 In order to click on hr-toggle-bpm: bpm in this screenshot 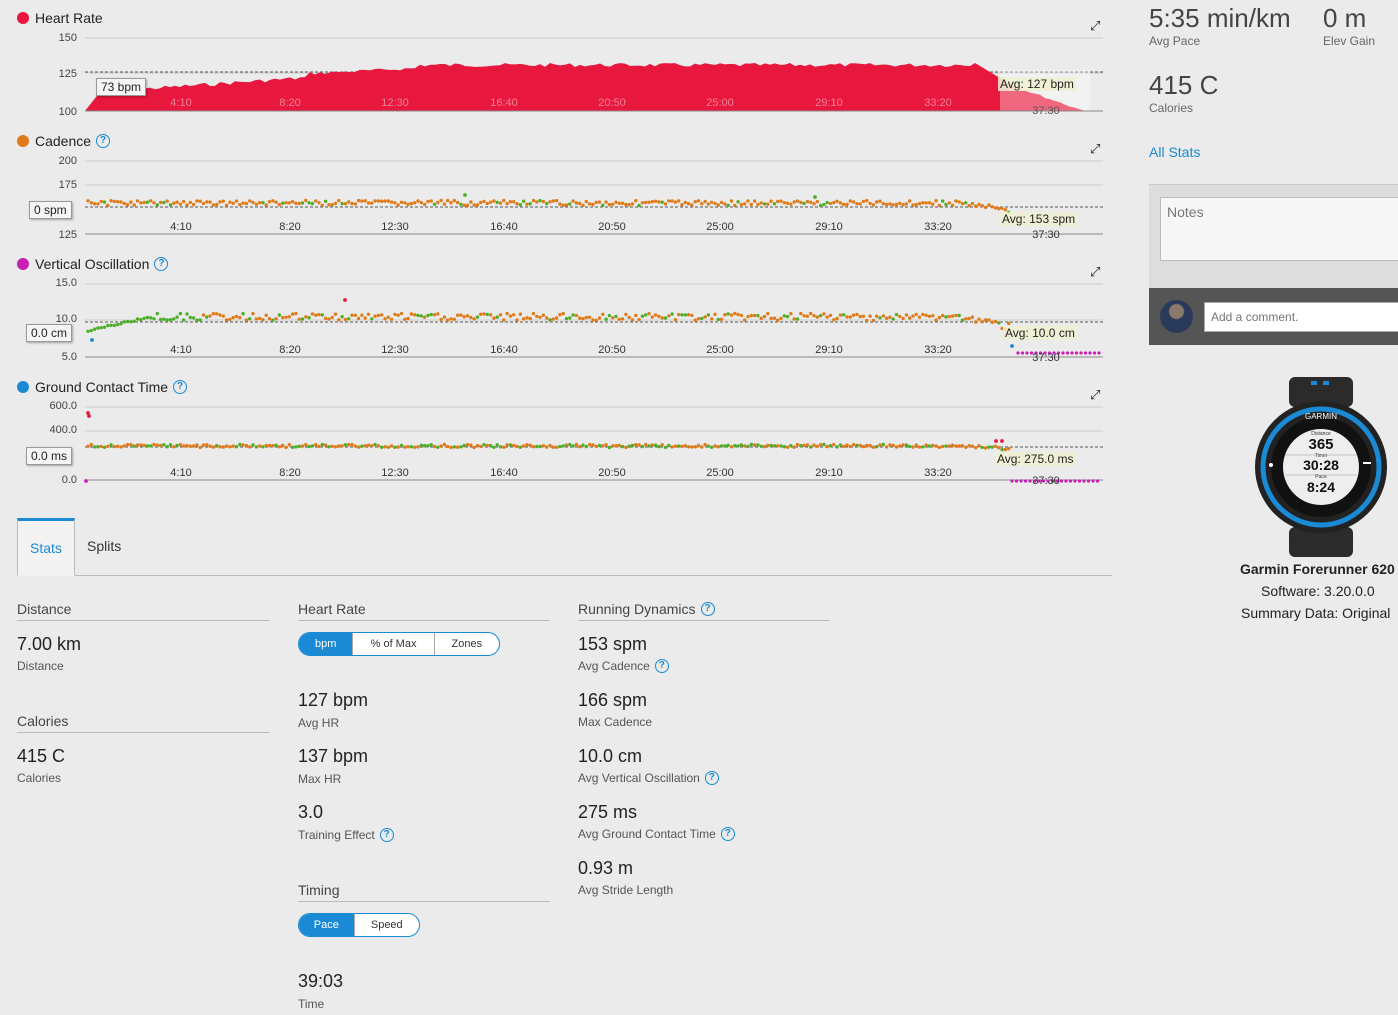, I will do `click(326, 644)`.